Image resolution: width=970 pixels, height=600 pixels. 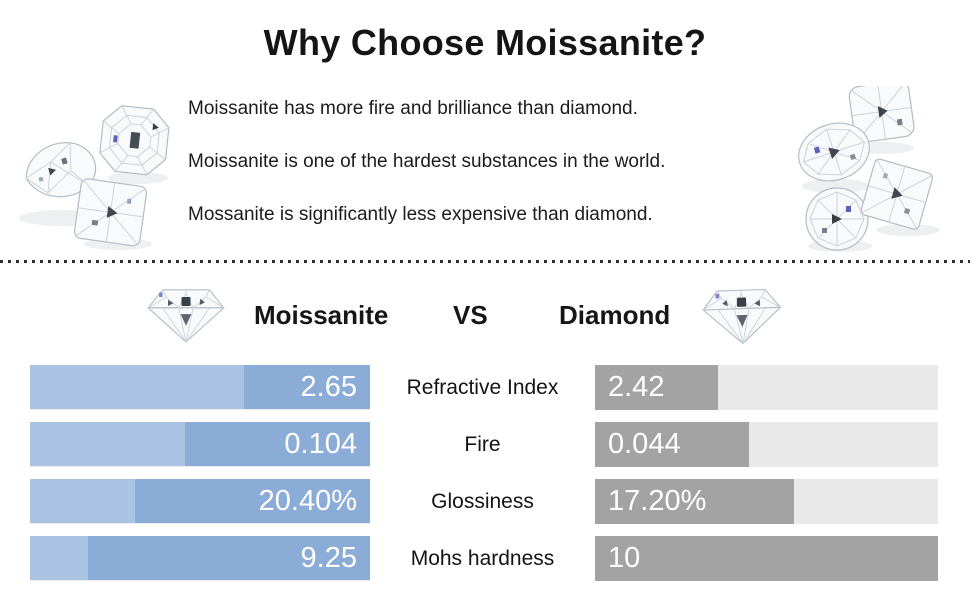 I want to click on diamond-value: 2.42, so click(x=636, y=387).